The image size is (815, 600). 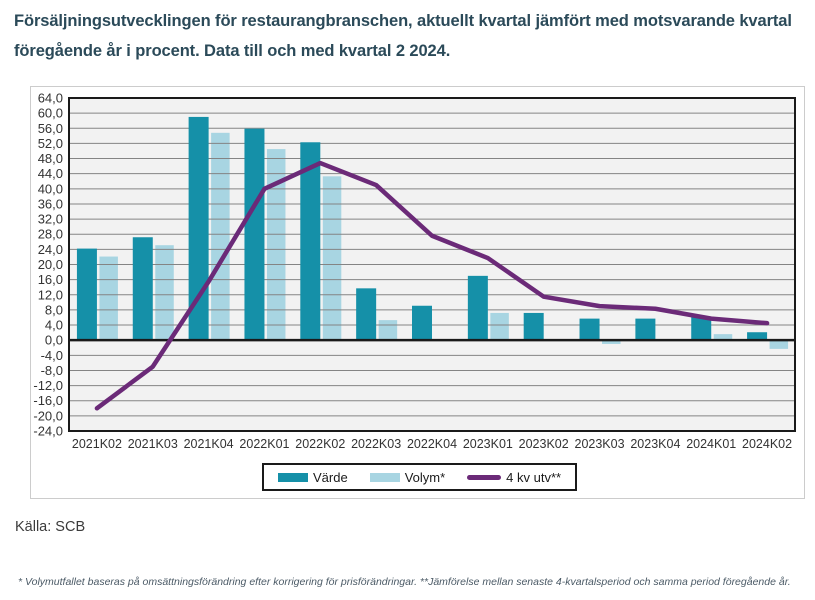 What do you see at coordinates (711, 444) in the screenshot?
I see `x-axis-tick-label: 2024K01` at bounding box center [711, 444].